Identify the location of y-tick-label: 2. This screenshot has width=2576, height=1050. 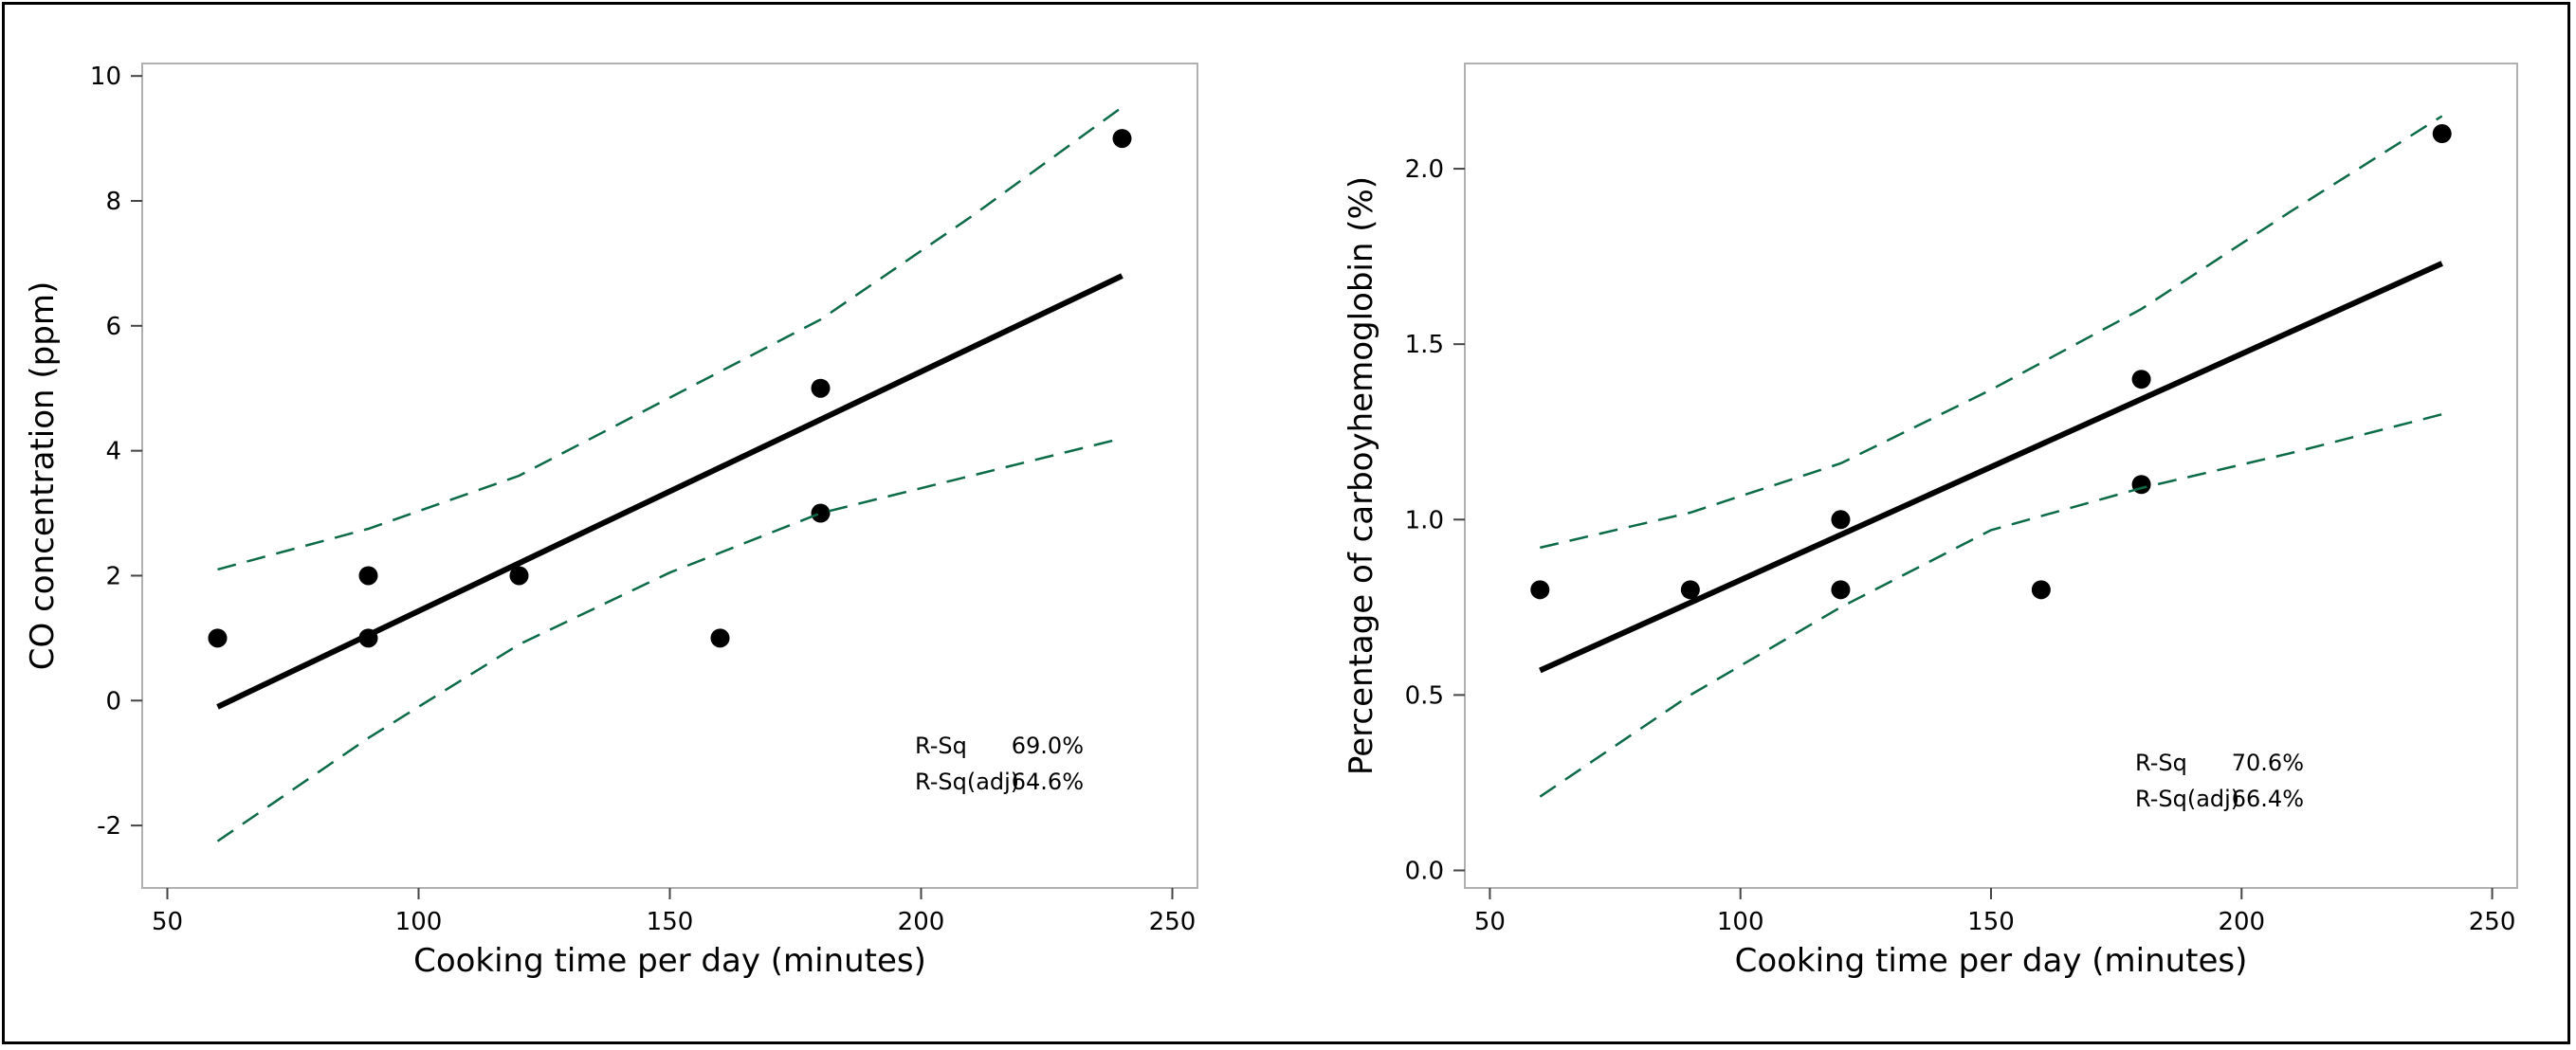
(113, 576).